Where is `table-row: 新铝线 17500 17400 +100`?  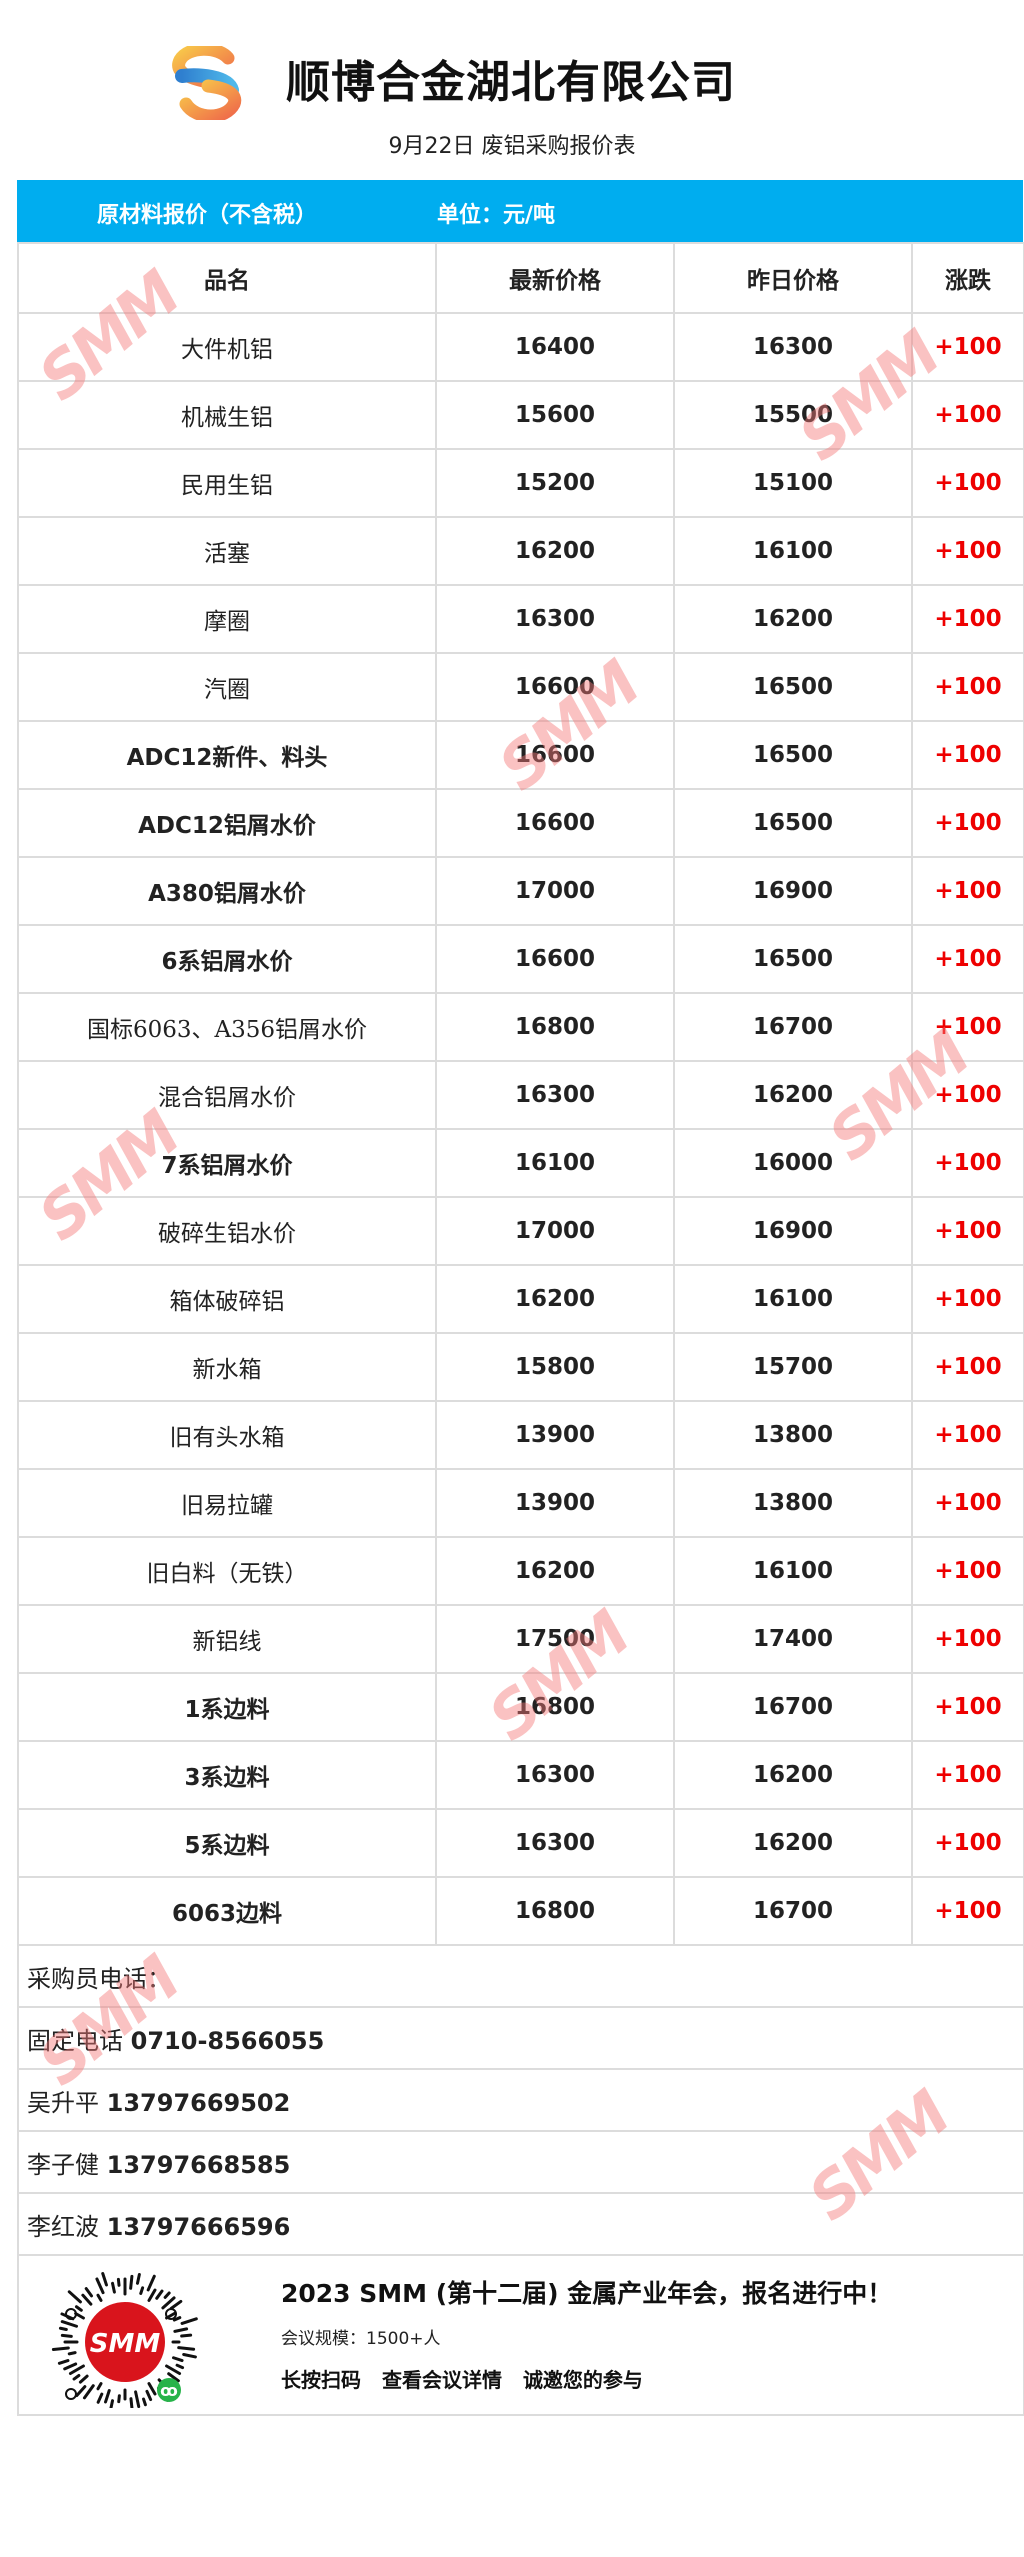 table-row: 新铝线 17500 17400 +100 is located at coordinates (520, 1639).